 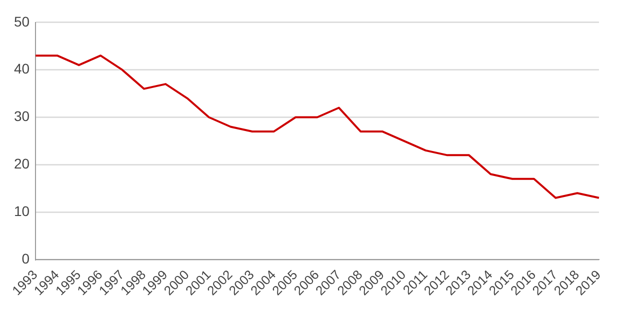 What do you see at coordinates (22, 116) in the screenshot?
I see `y-tick-label: 30` at bounding box center [22, 116].